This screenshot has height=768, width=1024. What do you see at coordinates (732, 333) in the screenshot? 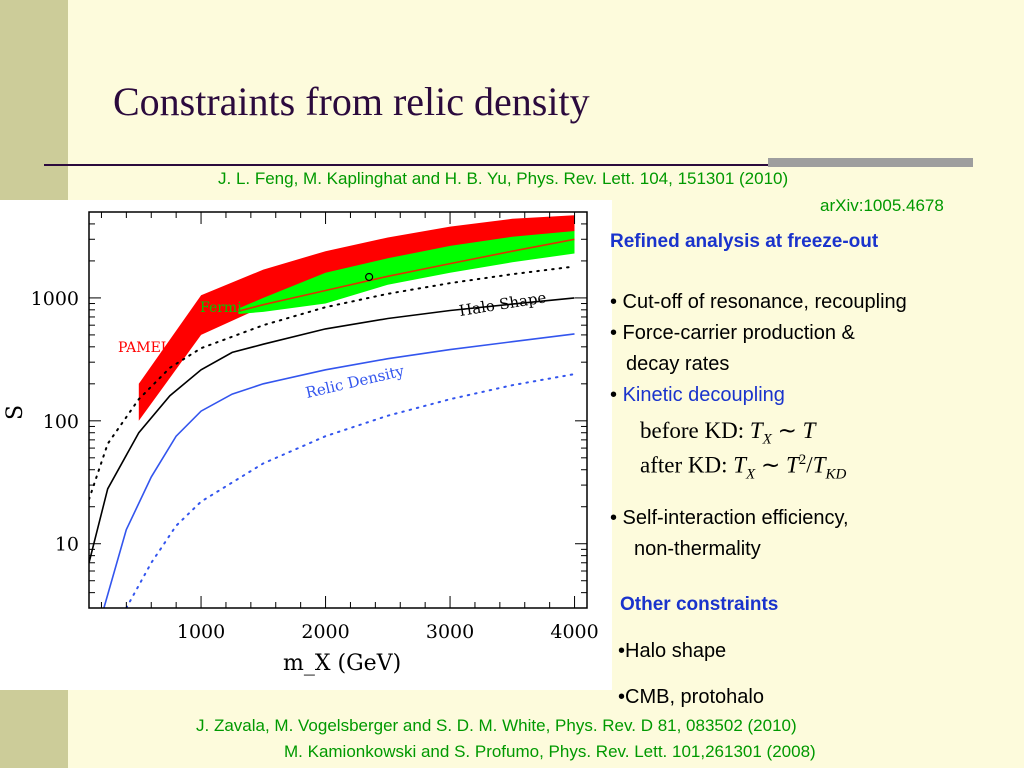
I see `bullet-force-carrier: • Force-carrier production &` at bounding box center [732, 333].